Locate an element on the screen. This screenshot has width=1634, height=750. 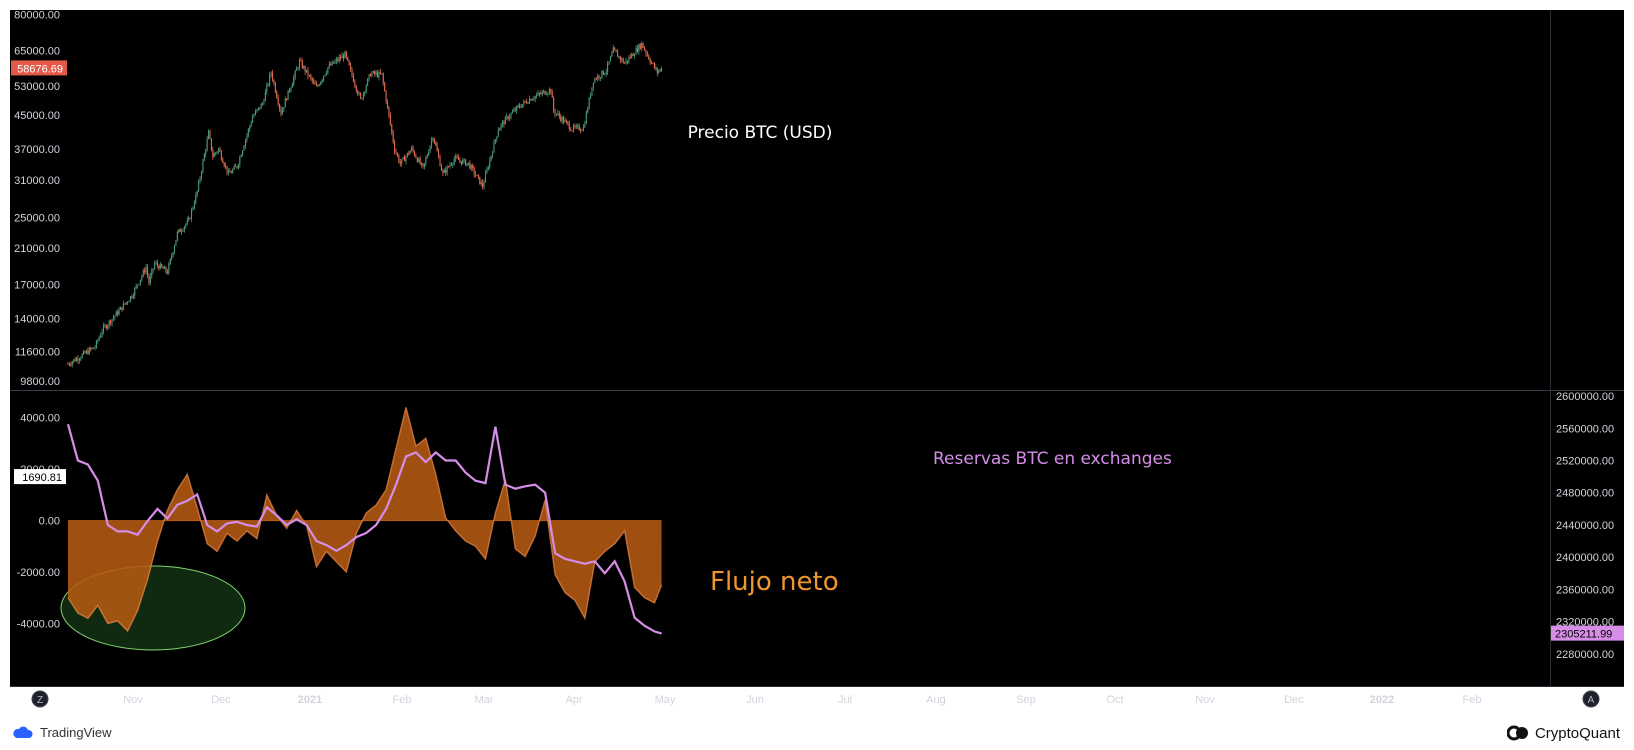
zoom-reset-circle is located at coordinates (40, 699).